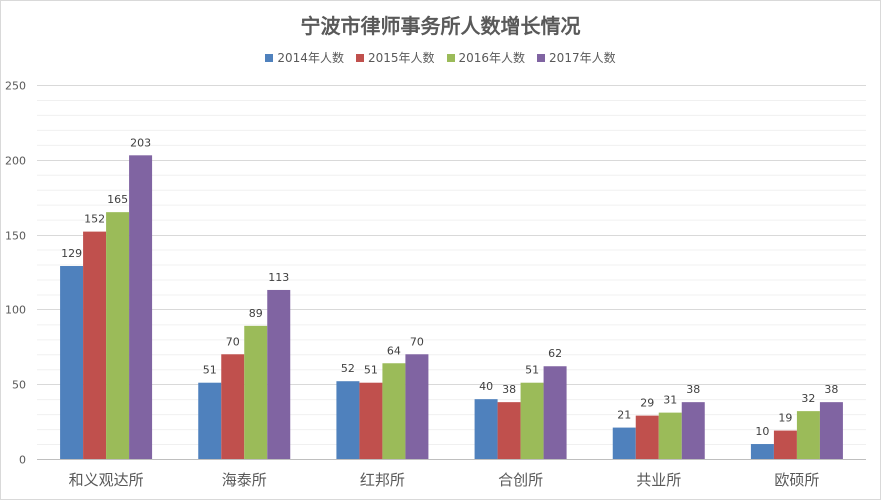  What do you see at coordinates (106, 480) in the screenshot?
I see `x-tick-label: 和义观达所` at bounding box center [106, 480].